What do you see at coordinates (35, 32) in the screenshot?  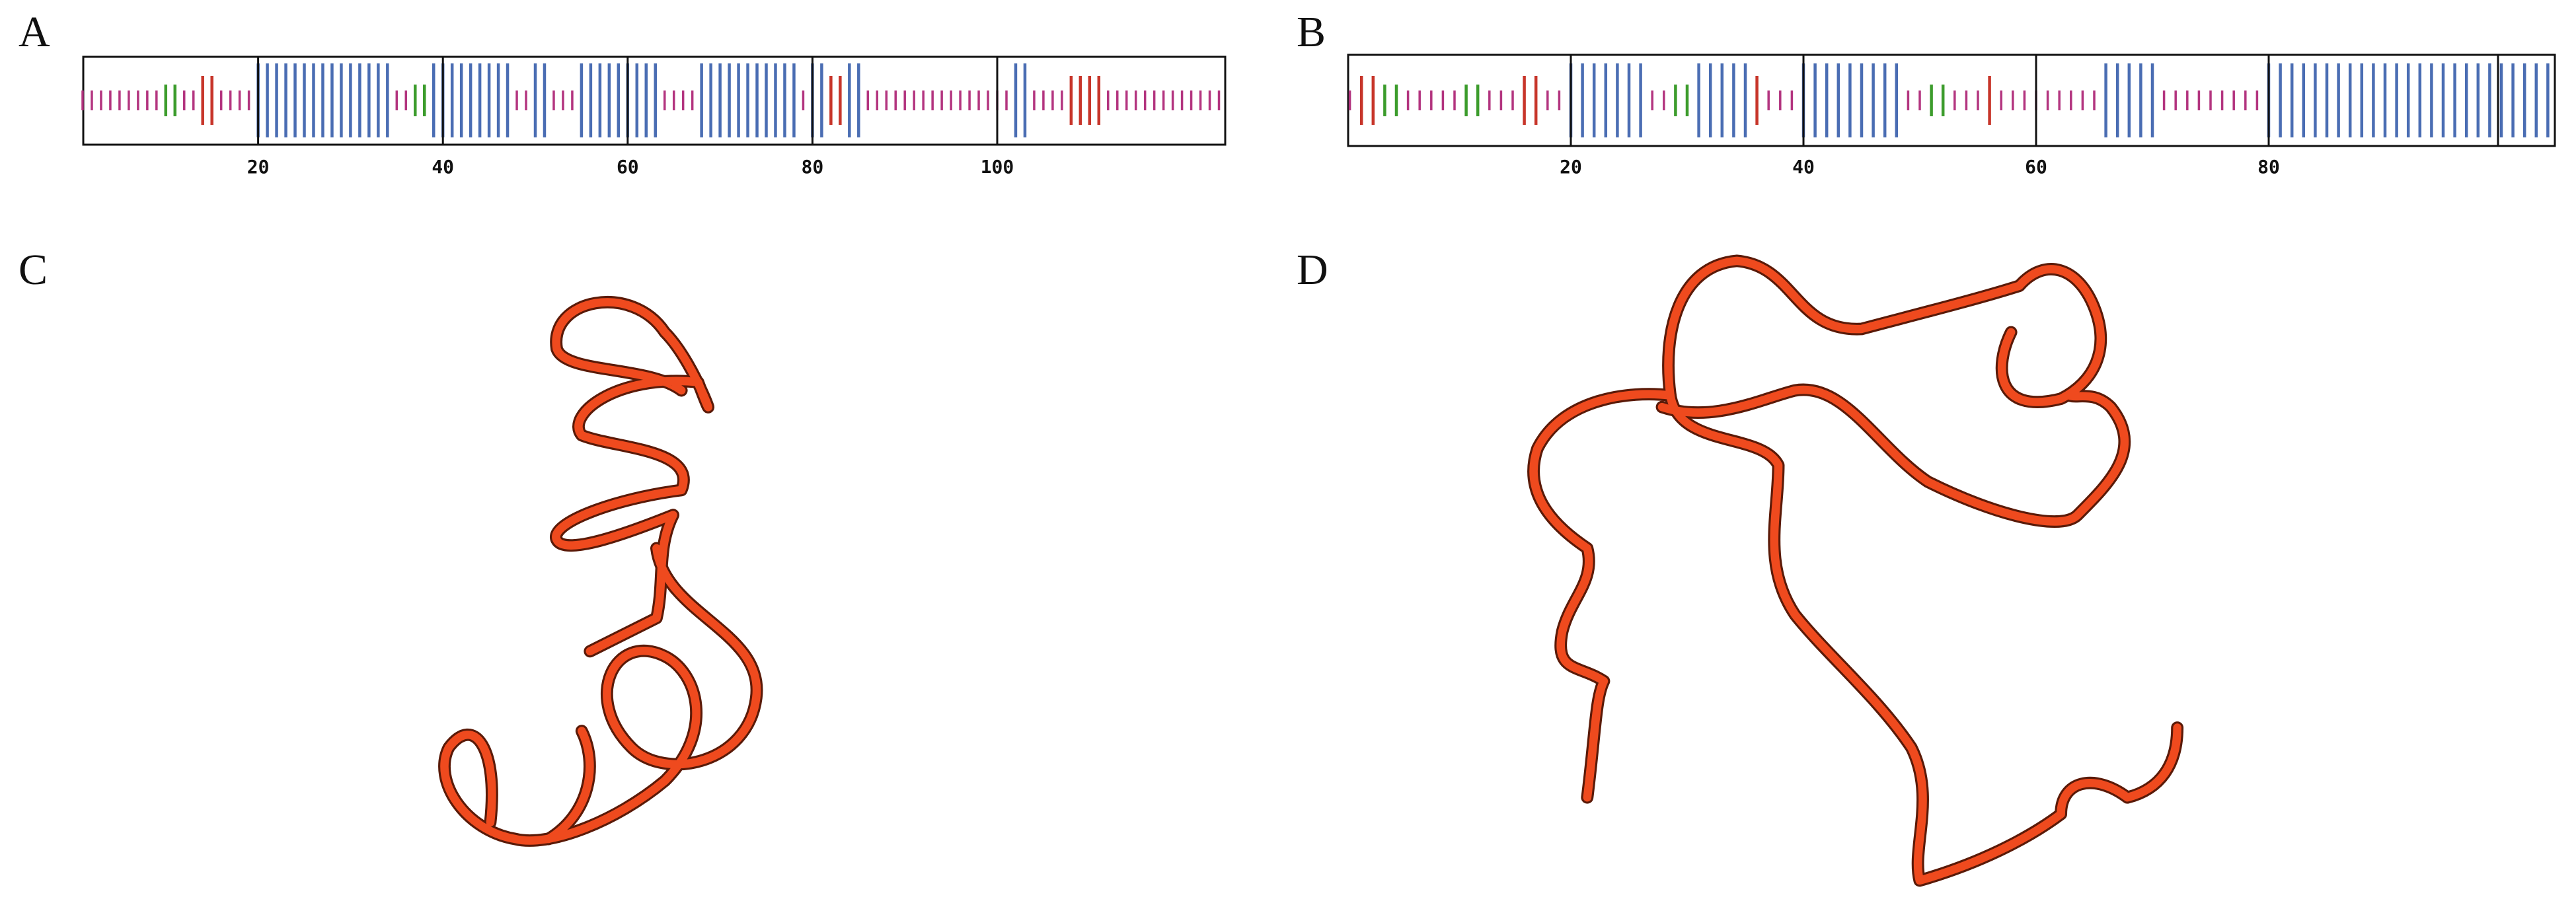 I see `panel-label: A` at bounding box center [35, 32].